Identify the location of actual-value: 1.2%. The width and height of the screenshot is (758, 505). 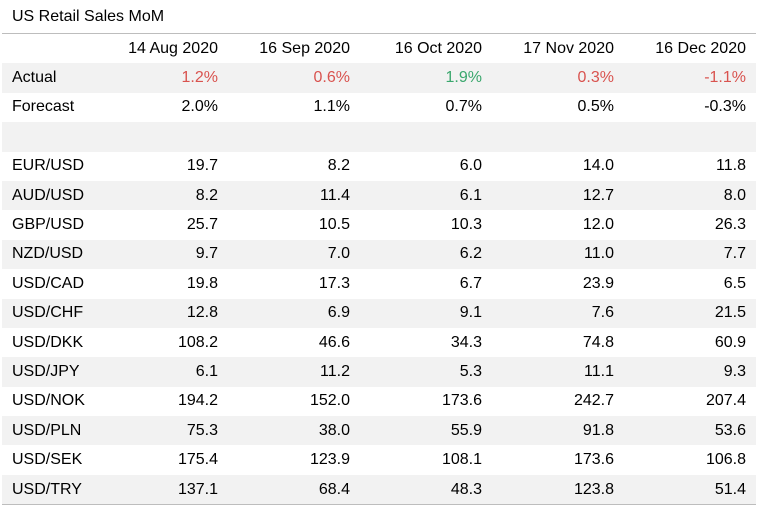
(163, 78).